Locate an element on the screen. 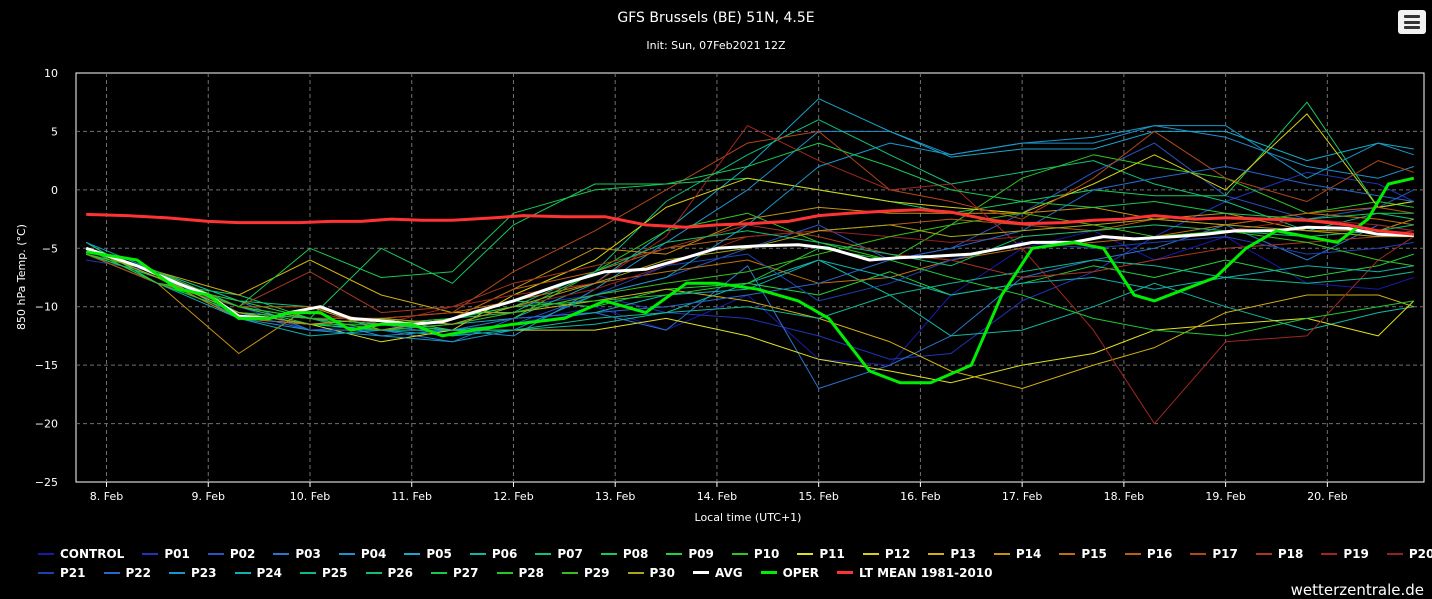  legend-item: P27 is located at coordinates (455, 573).